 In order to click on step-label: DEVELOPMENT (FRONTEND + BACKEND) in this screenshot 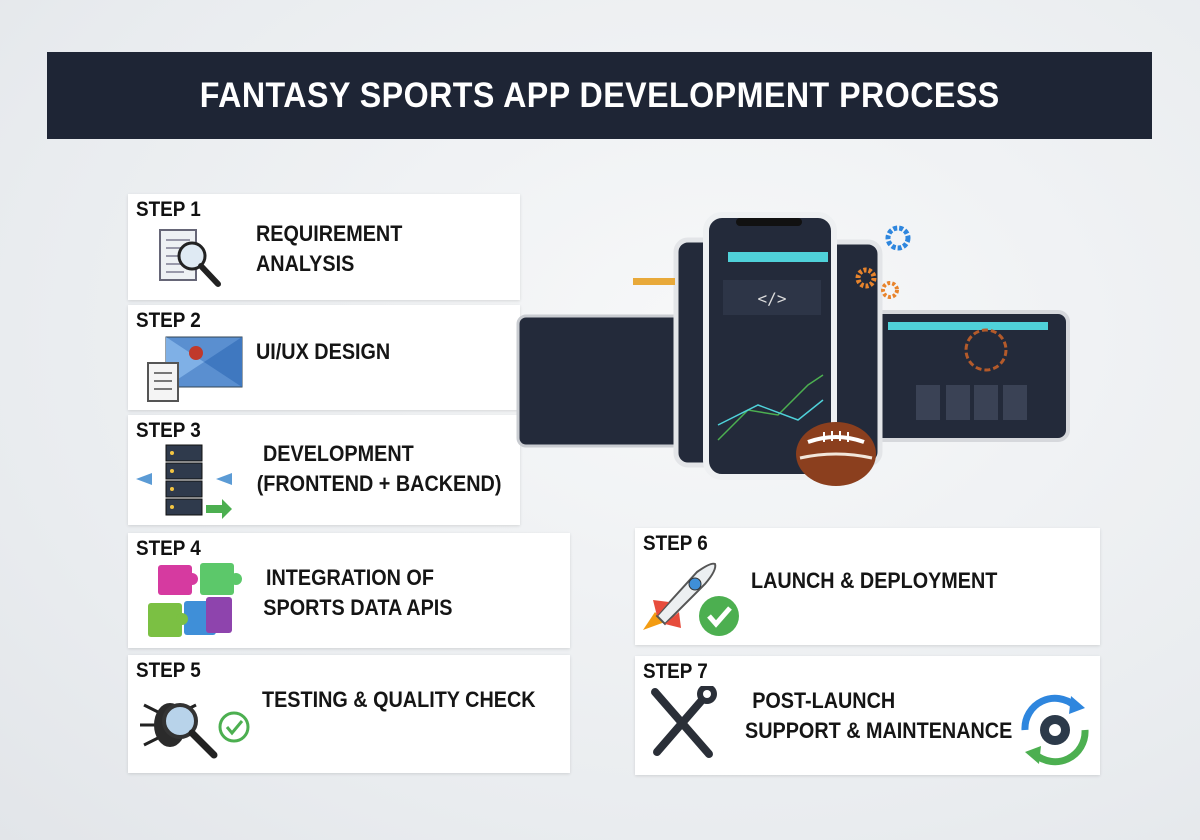, I will do `click(379, 469)`.